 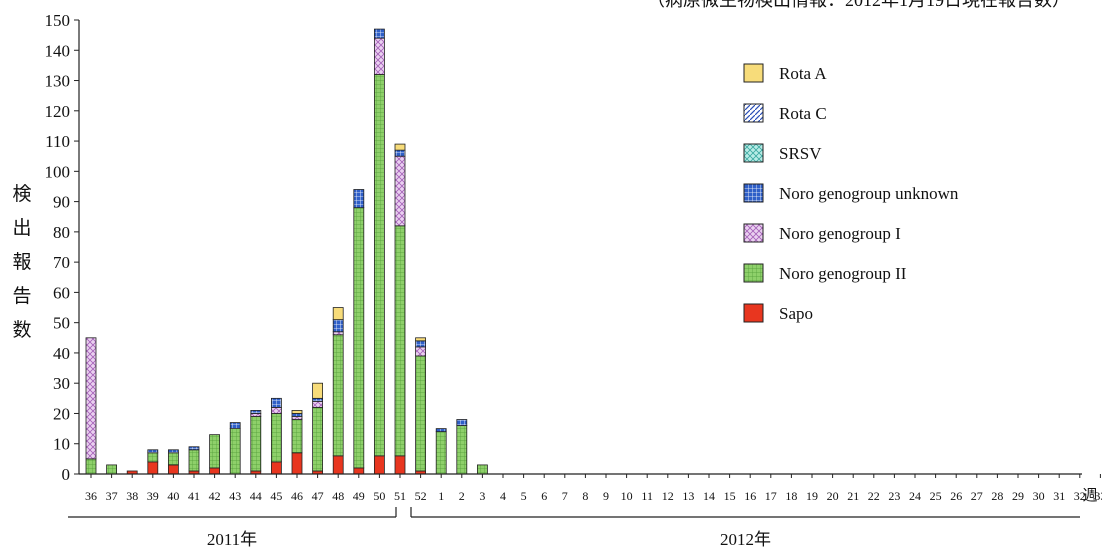 I want to click on x-tick-label: 17, so click(x=771, y=496).